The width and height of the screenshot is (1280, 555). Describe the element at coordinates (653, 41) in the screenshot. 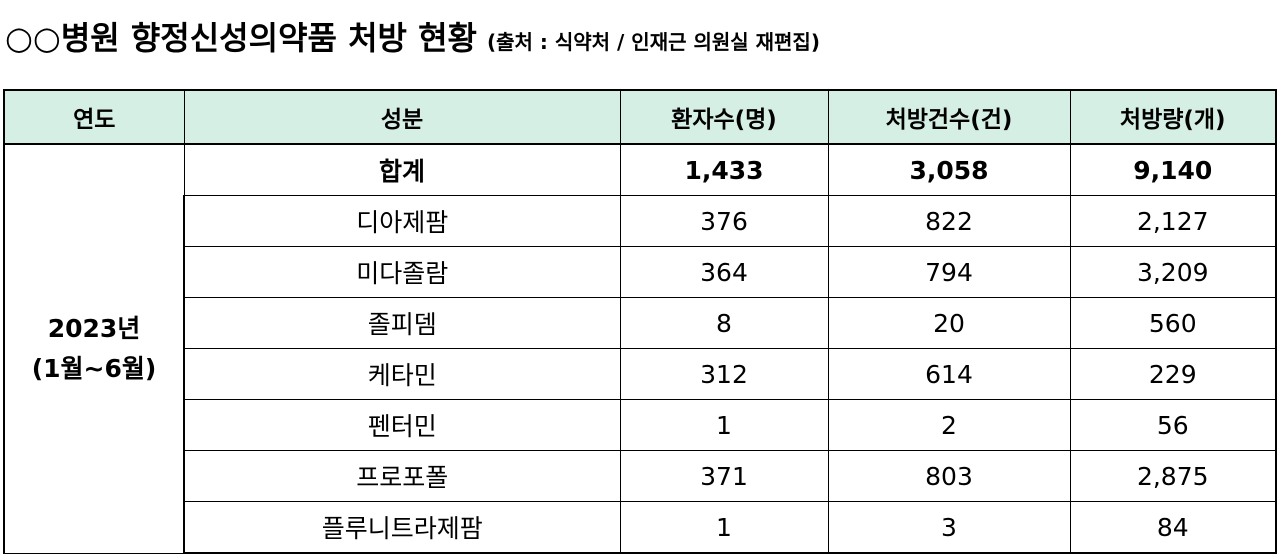

I see `title-source: (출처 : 식약처 / 인재근 의원실 재편집)` at that location.